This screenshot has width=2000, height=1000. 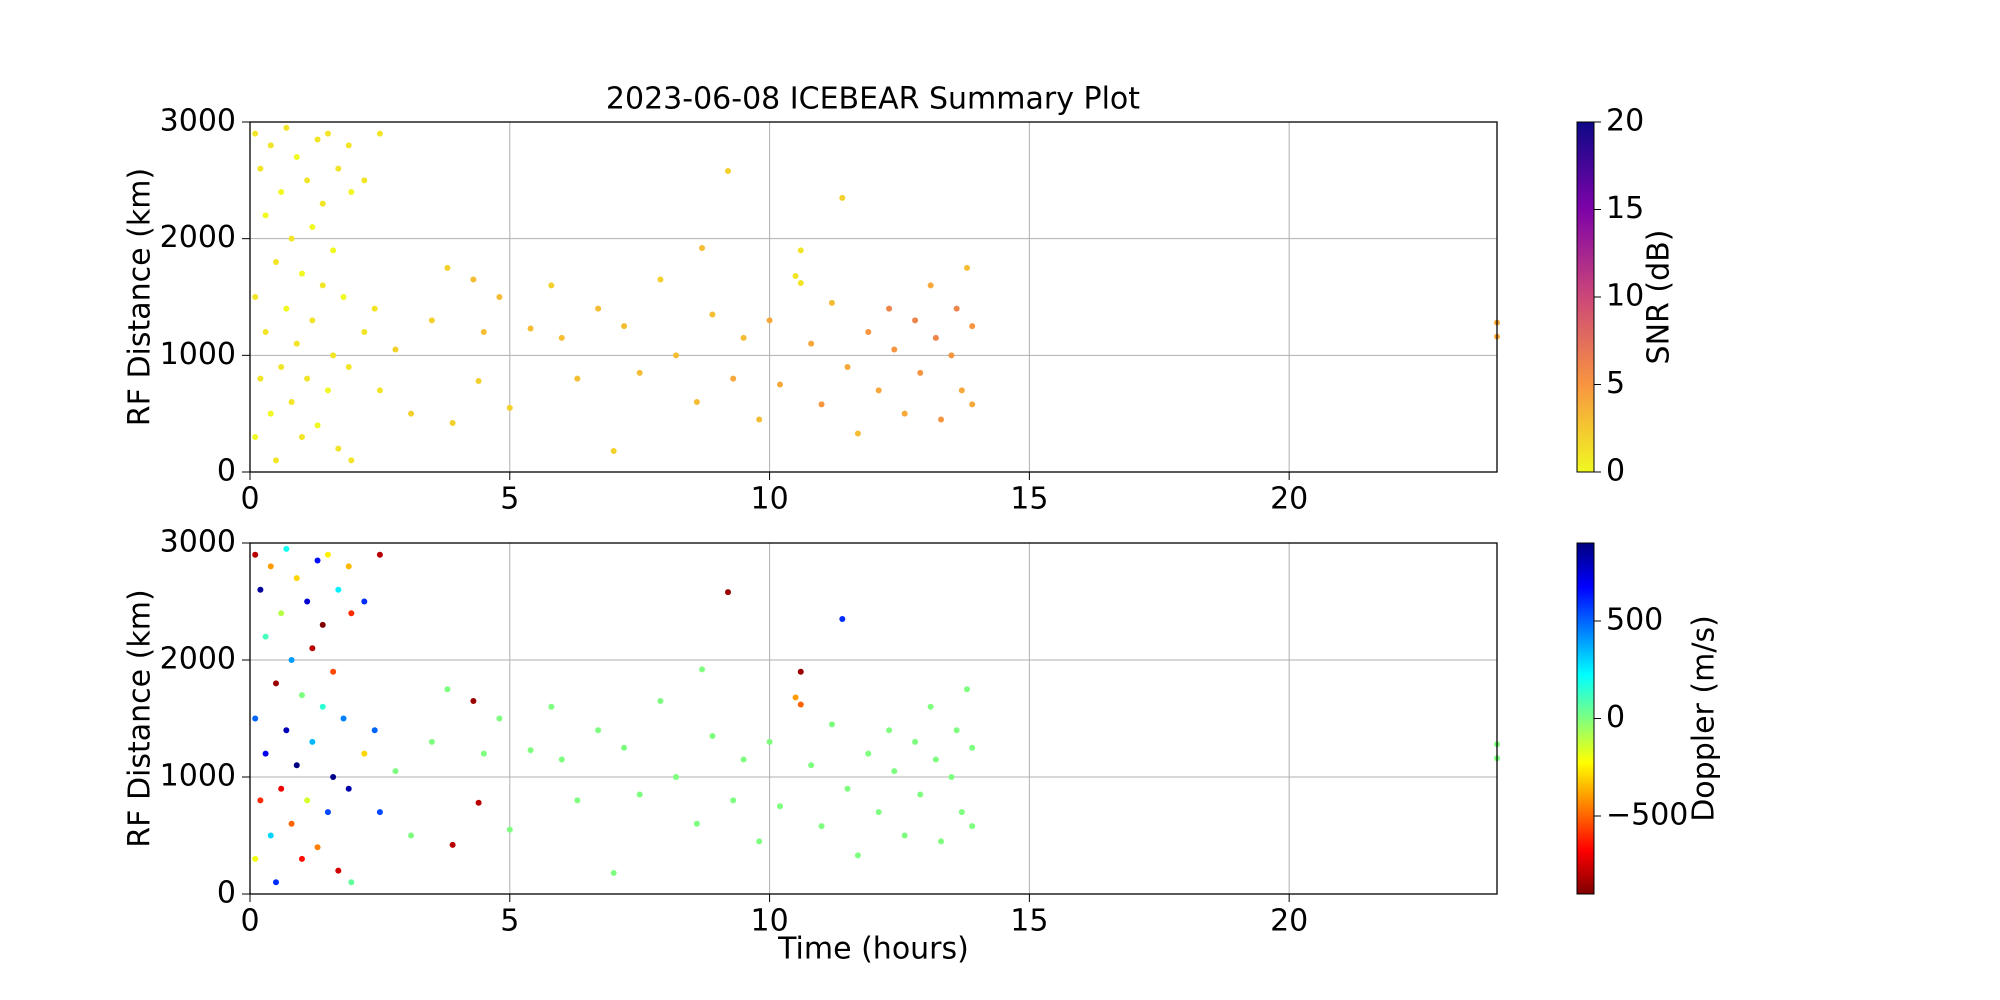 I want to click on colorbar-tick-label: 5, so click(x=1615, y=383).